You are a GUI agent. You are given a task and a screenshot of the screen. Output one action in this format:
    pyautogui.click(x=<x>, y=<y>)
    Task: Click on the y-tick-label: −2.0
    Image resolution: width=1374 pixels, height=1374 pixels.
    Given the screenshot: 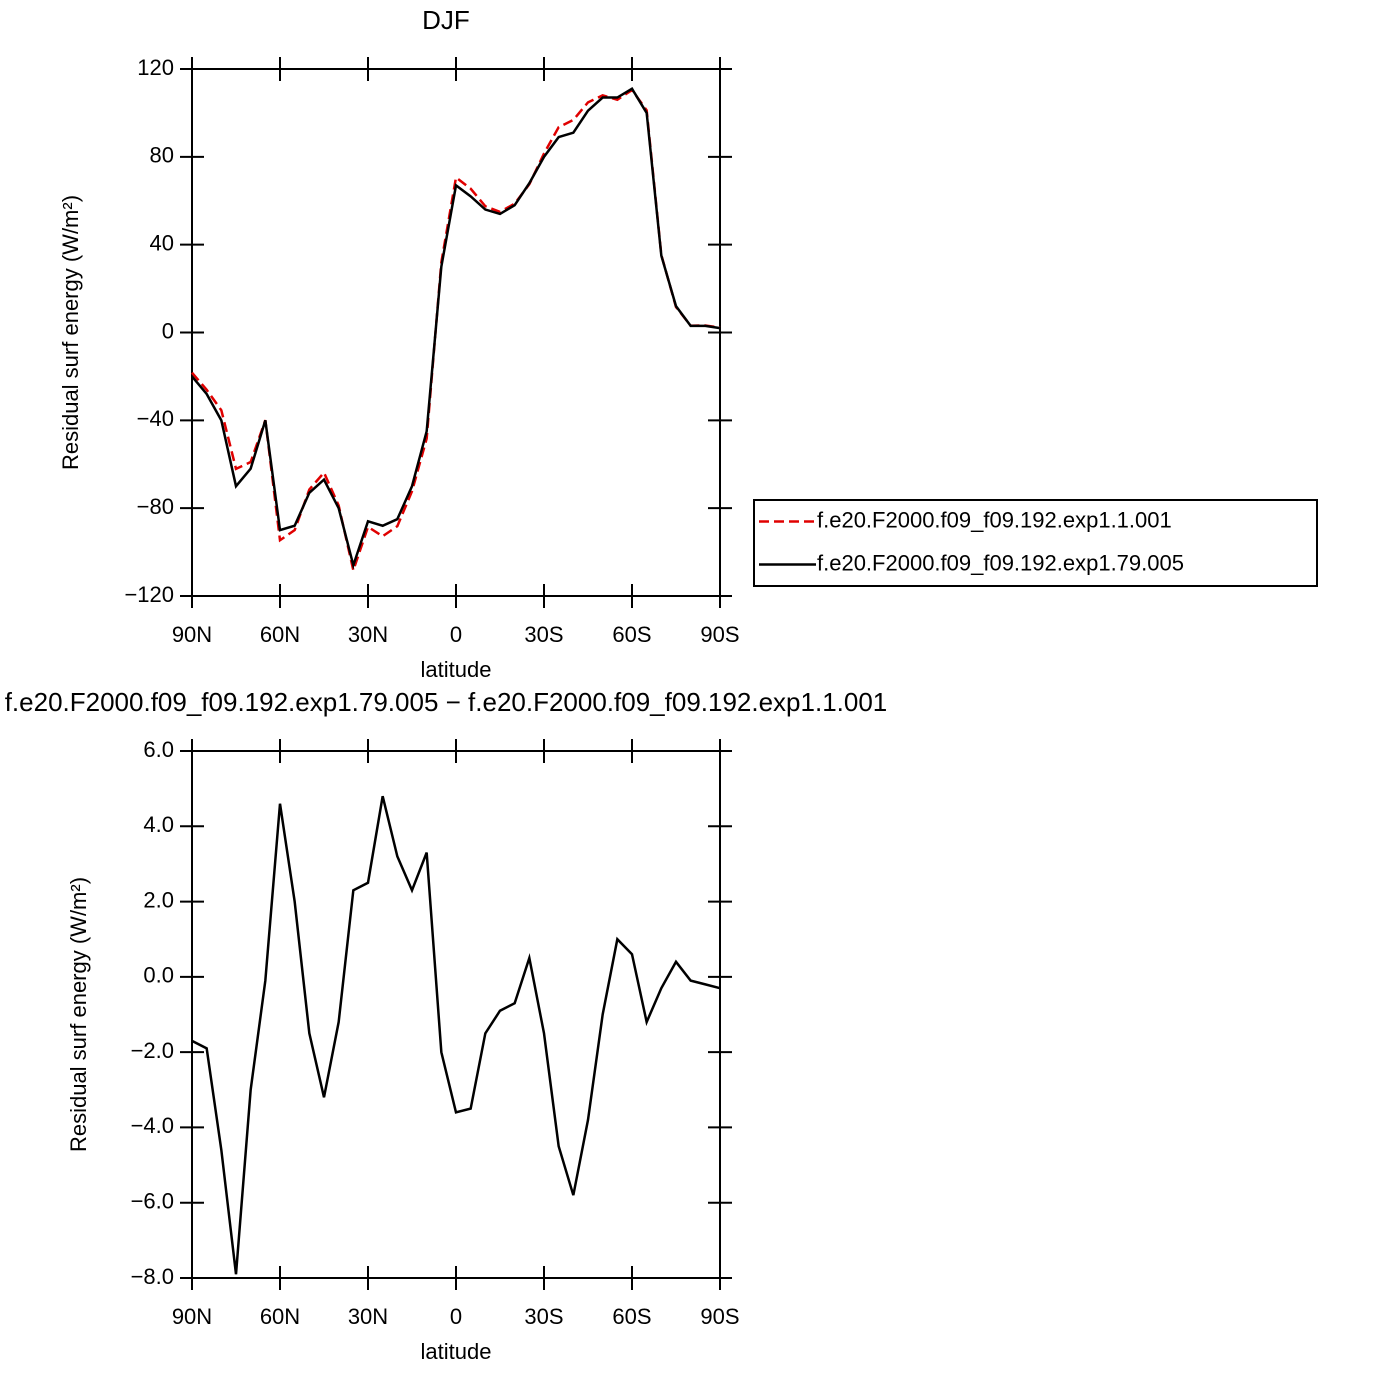 What is the action you would take?
    pyautogui.click(x=152, y=1050)
    